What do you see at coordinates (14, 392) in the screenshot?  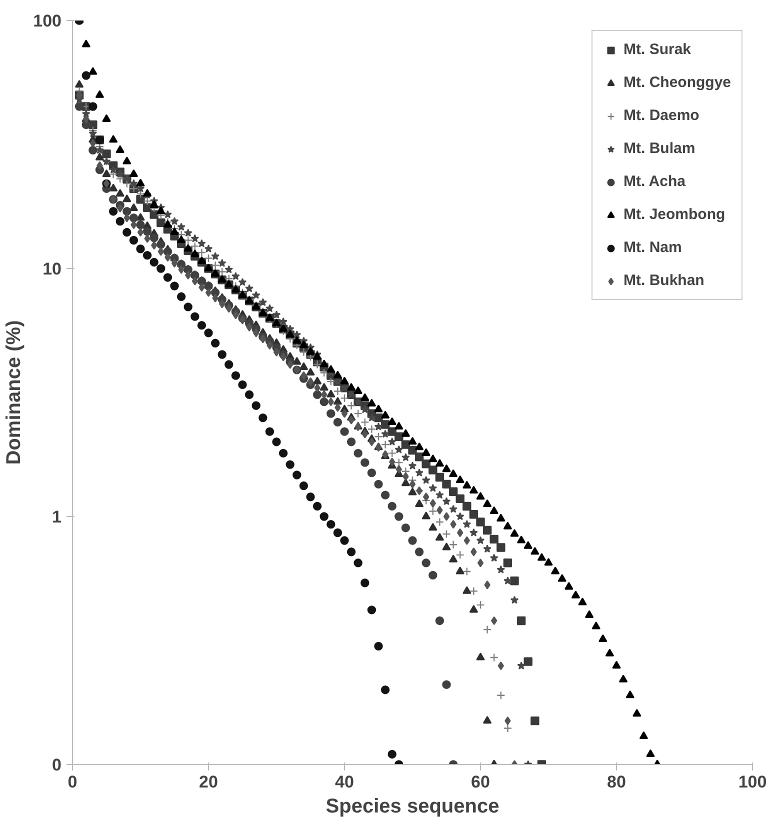 I see `y-axis-title: Dominance (%)` at bounding box center [14, 392].